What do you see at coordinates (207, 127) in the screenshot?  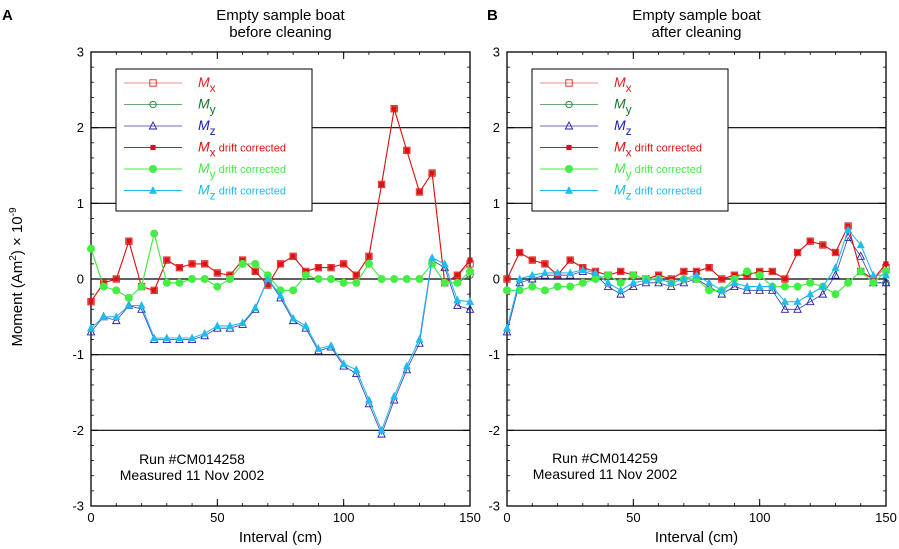 I see `legend-entry: Mz` at bounding box center [207, 127].